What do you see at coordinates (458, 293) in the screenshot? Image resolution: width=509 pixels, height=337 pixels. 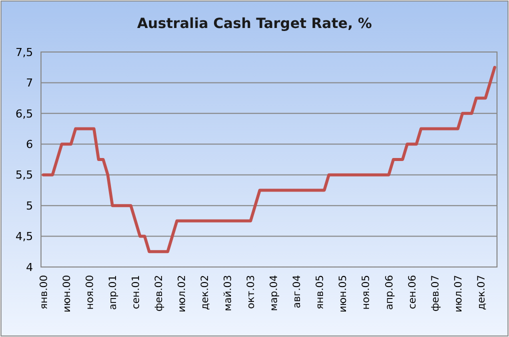 I see `x-tick-label: июл.07` at bounding box center [458, 293].